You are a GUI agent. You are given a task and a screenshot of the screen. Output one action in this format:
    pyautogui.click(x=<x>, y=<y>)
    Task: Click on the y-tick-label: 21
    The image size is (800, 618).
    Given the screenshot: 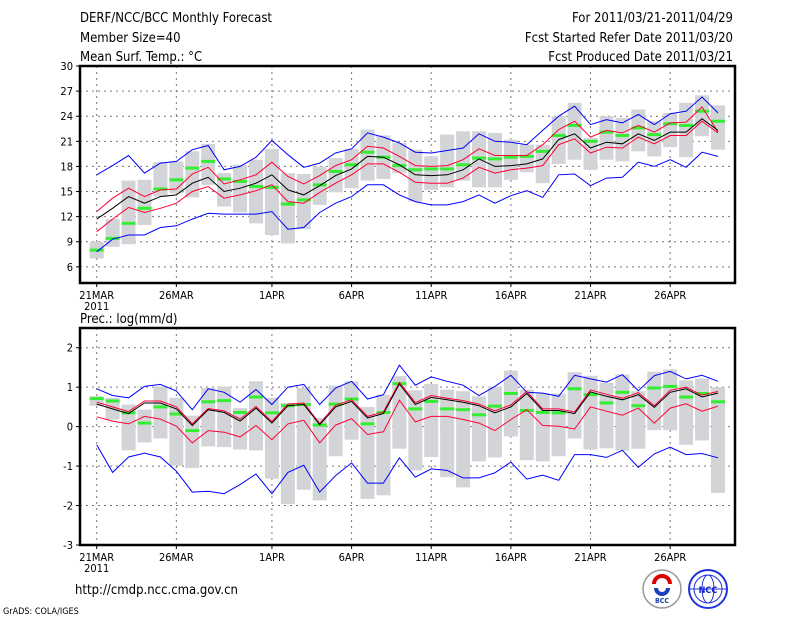 What is the action you would take?
    pyautogui.click(x=66, y=141)
    